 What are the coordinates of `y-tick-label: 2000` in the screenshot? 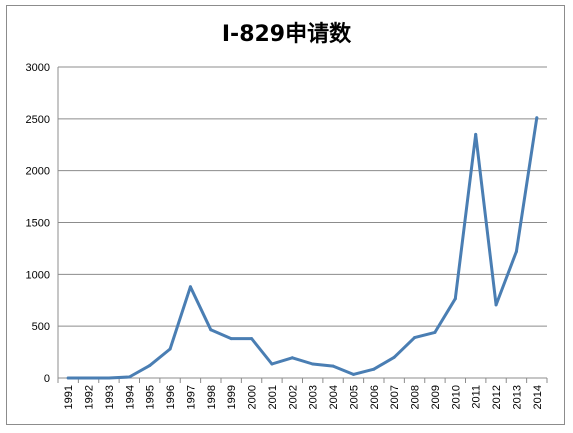 It's located at (38, 172).